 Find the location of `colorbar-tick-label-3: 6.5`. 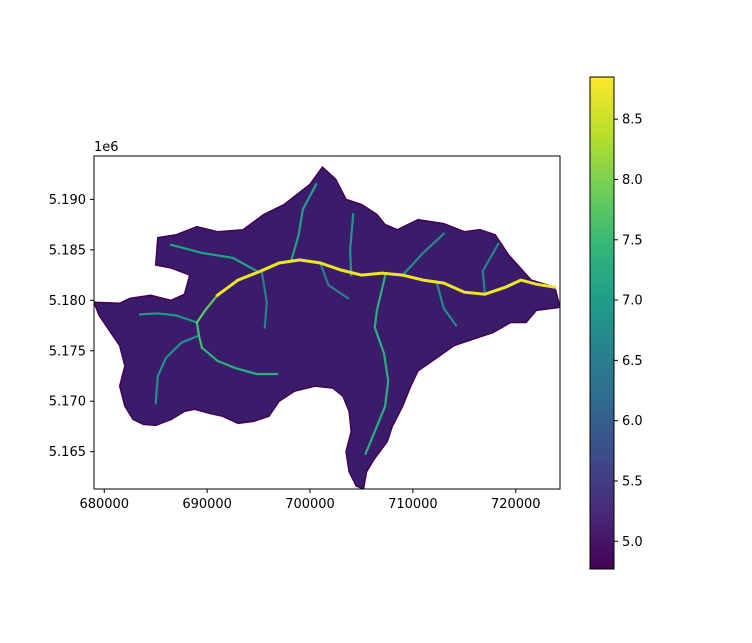

colorbar-tick-label-3: 6.5 is located at coordinates (632, 361).